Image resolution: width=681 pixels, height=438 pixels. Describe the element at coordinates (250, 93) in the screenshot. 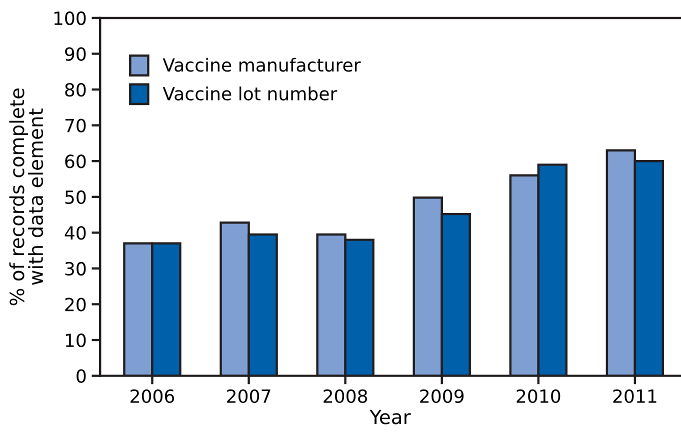

I see `legend-label: Vaccine lot number` at that location.